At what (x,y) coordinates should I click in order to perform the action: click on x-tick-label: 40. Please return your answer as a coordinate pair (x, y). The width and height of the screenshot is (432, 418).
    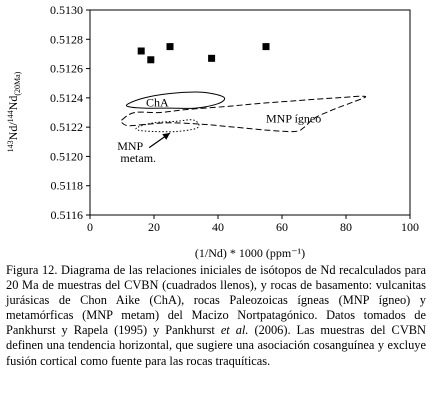
    Looking at the image, I should click on (218, 227).